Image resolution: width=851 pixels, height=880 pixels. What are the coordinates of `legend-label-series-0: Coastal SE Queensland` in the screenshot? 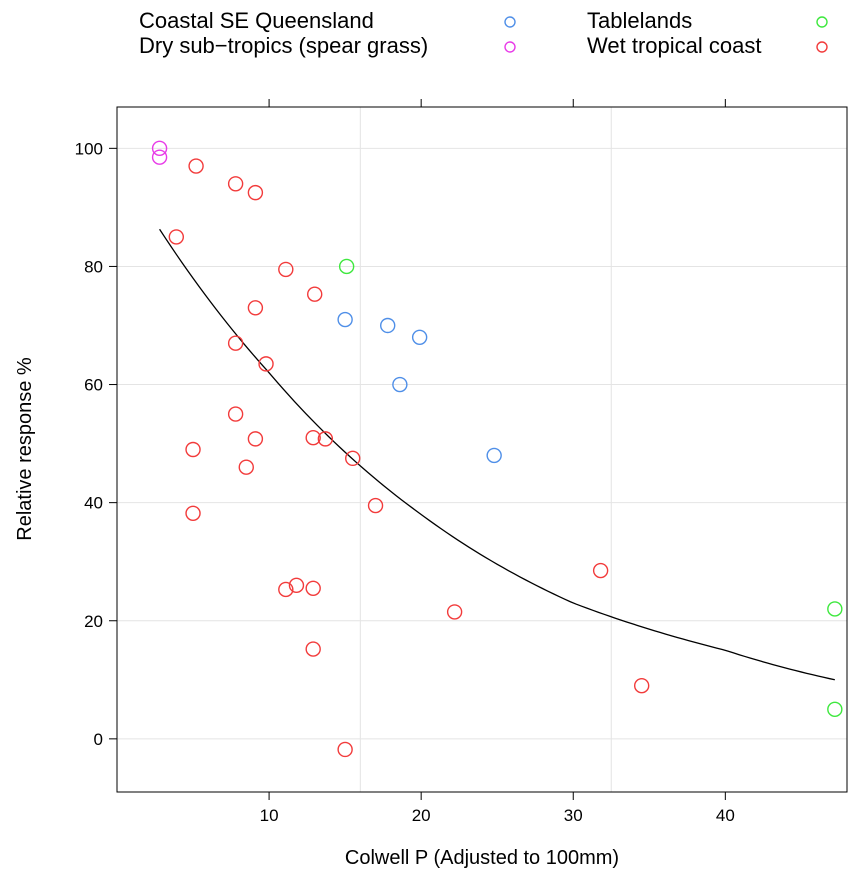 It's located at (256, 20).